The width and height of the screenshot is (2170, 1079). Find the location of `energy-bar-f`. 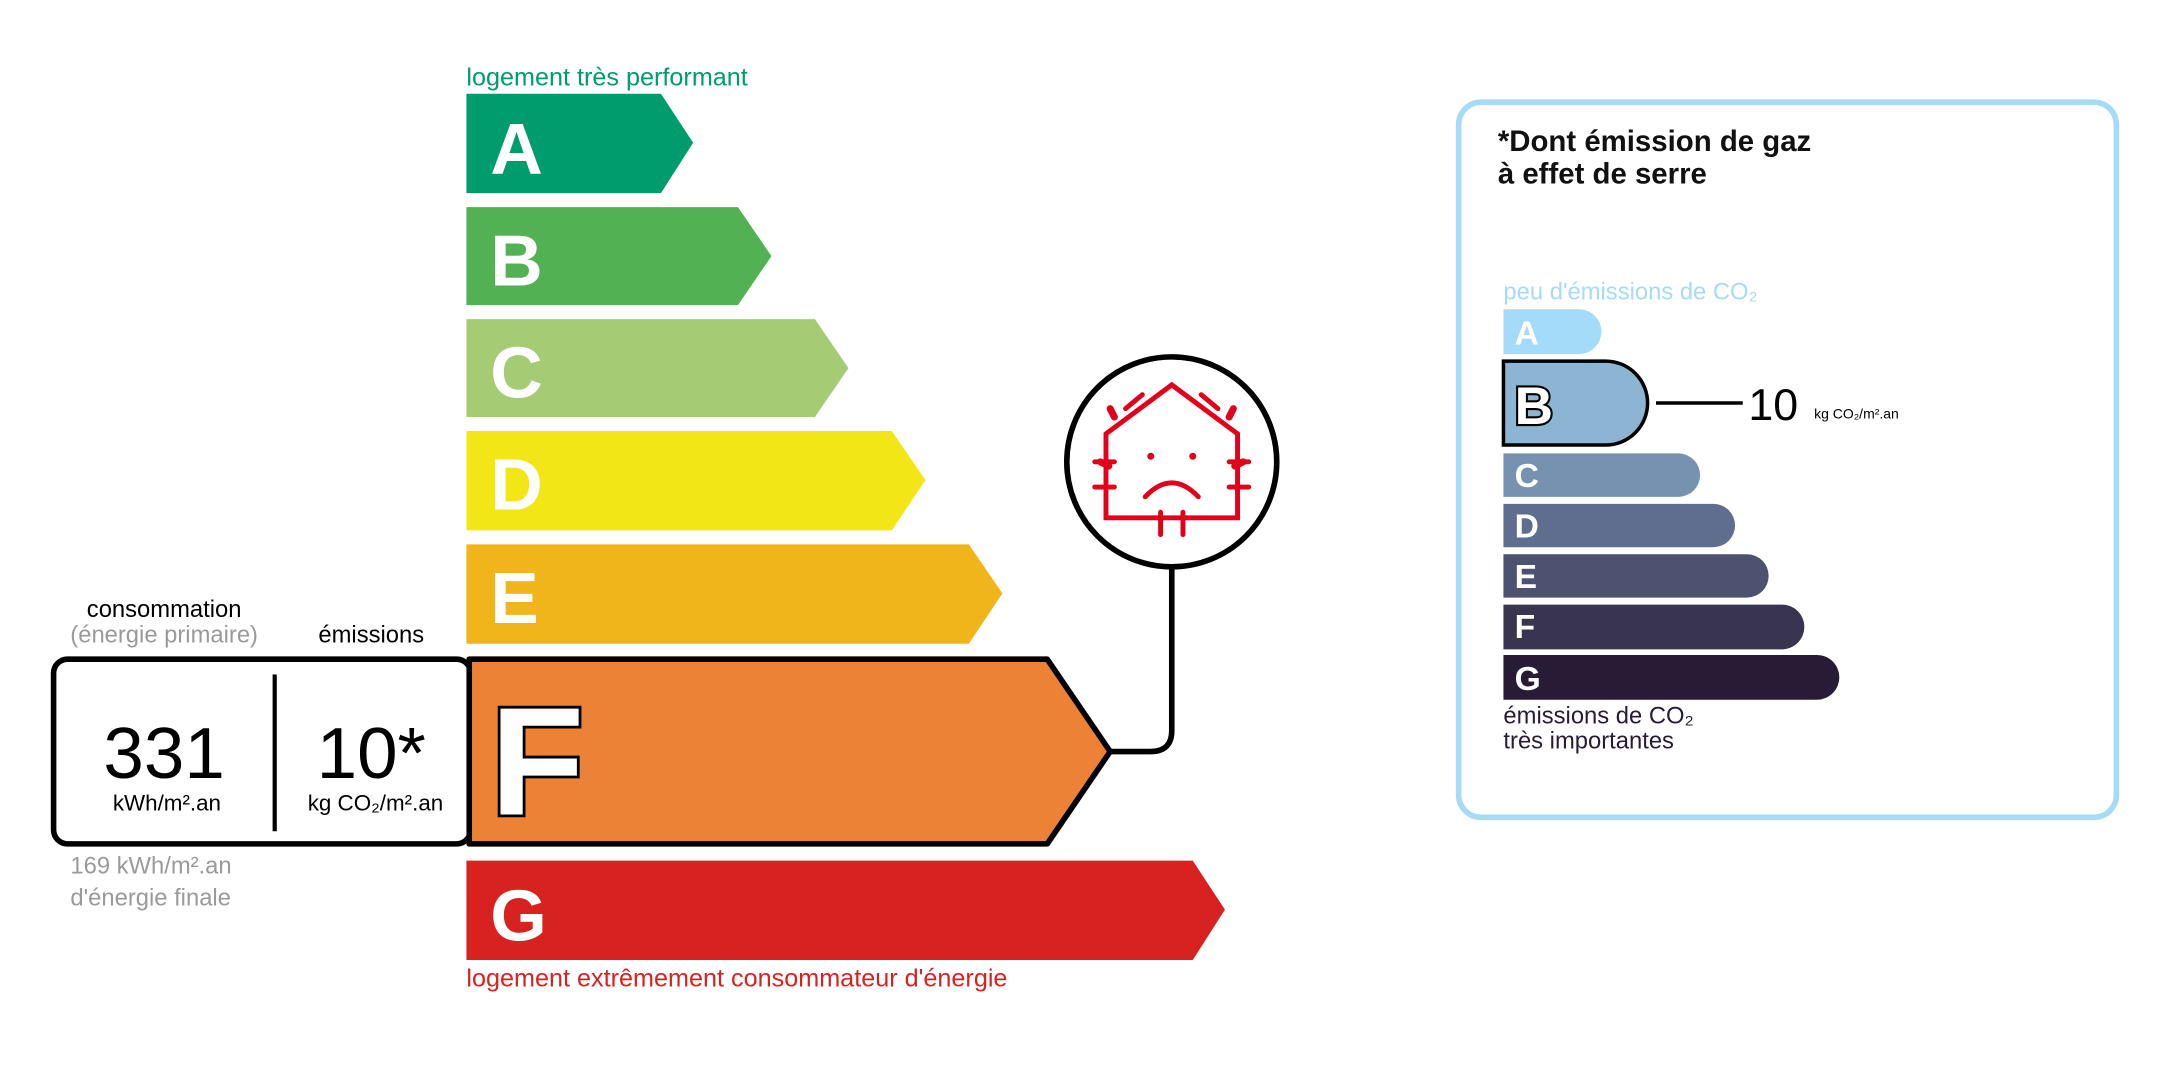

energy-bar-f is located at coordinates (789, 751).